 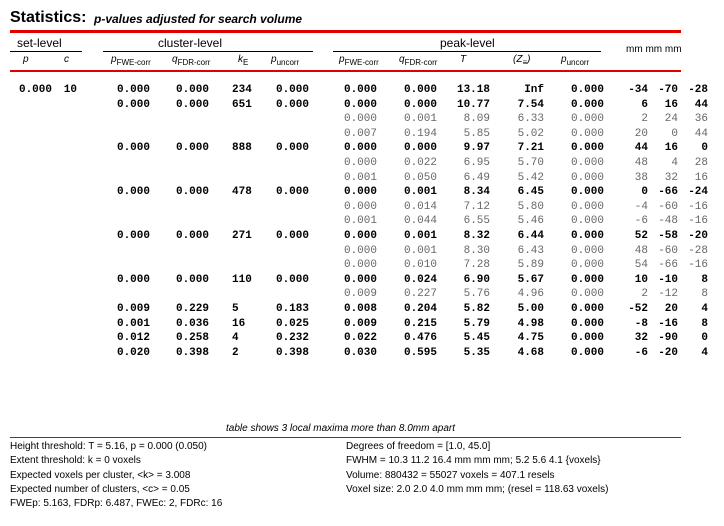 I want to click on cell-peak-t: 10.77, so click(x=473, y=104).